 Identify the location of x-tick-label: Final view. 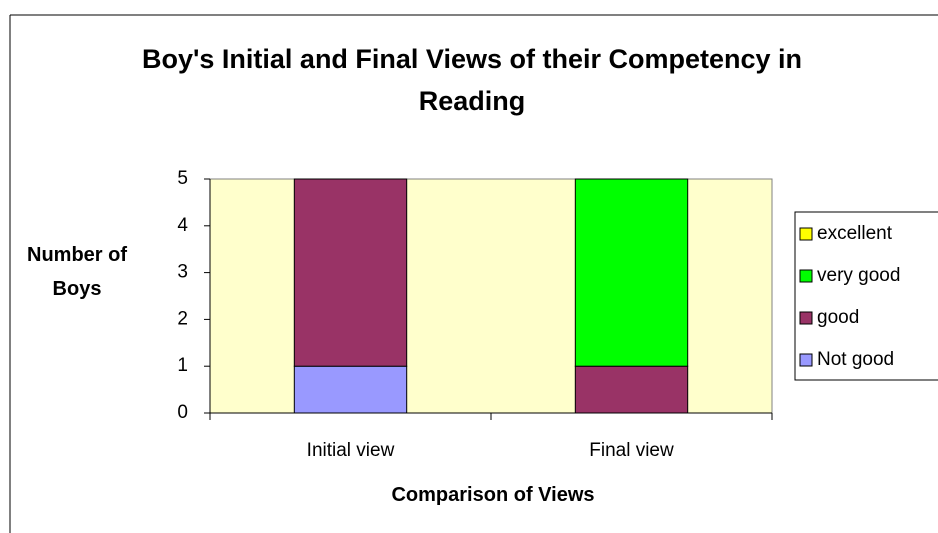
(631, 450).